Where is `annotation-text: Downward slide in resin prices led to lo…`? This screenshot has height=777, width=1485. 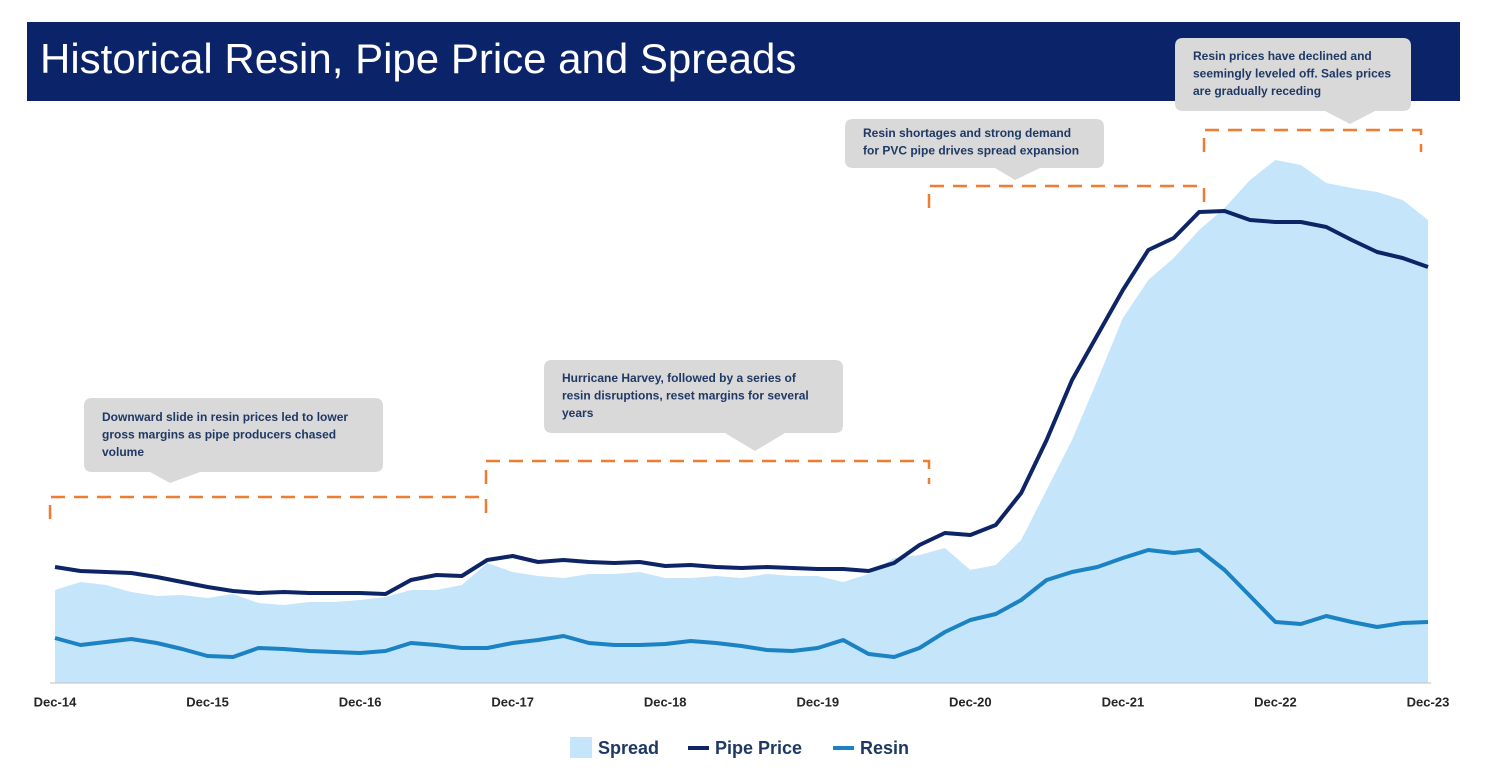
annotation-text: Downward slide in resin prices led to lo… is located at coordinates (225, 417).